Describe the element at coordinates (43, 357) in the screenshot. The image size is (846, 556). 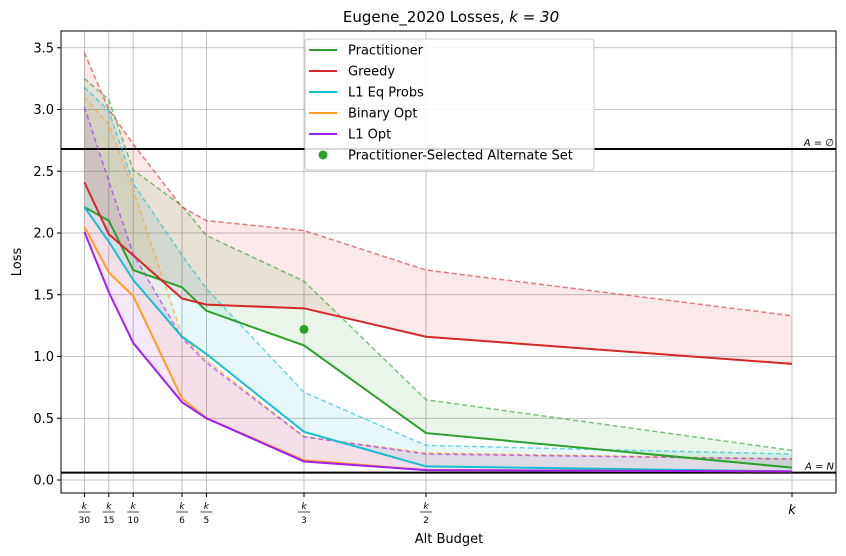
I see `y-tick-label: 1.0` at that location.